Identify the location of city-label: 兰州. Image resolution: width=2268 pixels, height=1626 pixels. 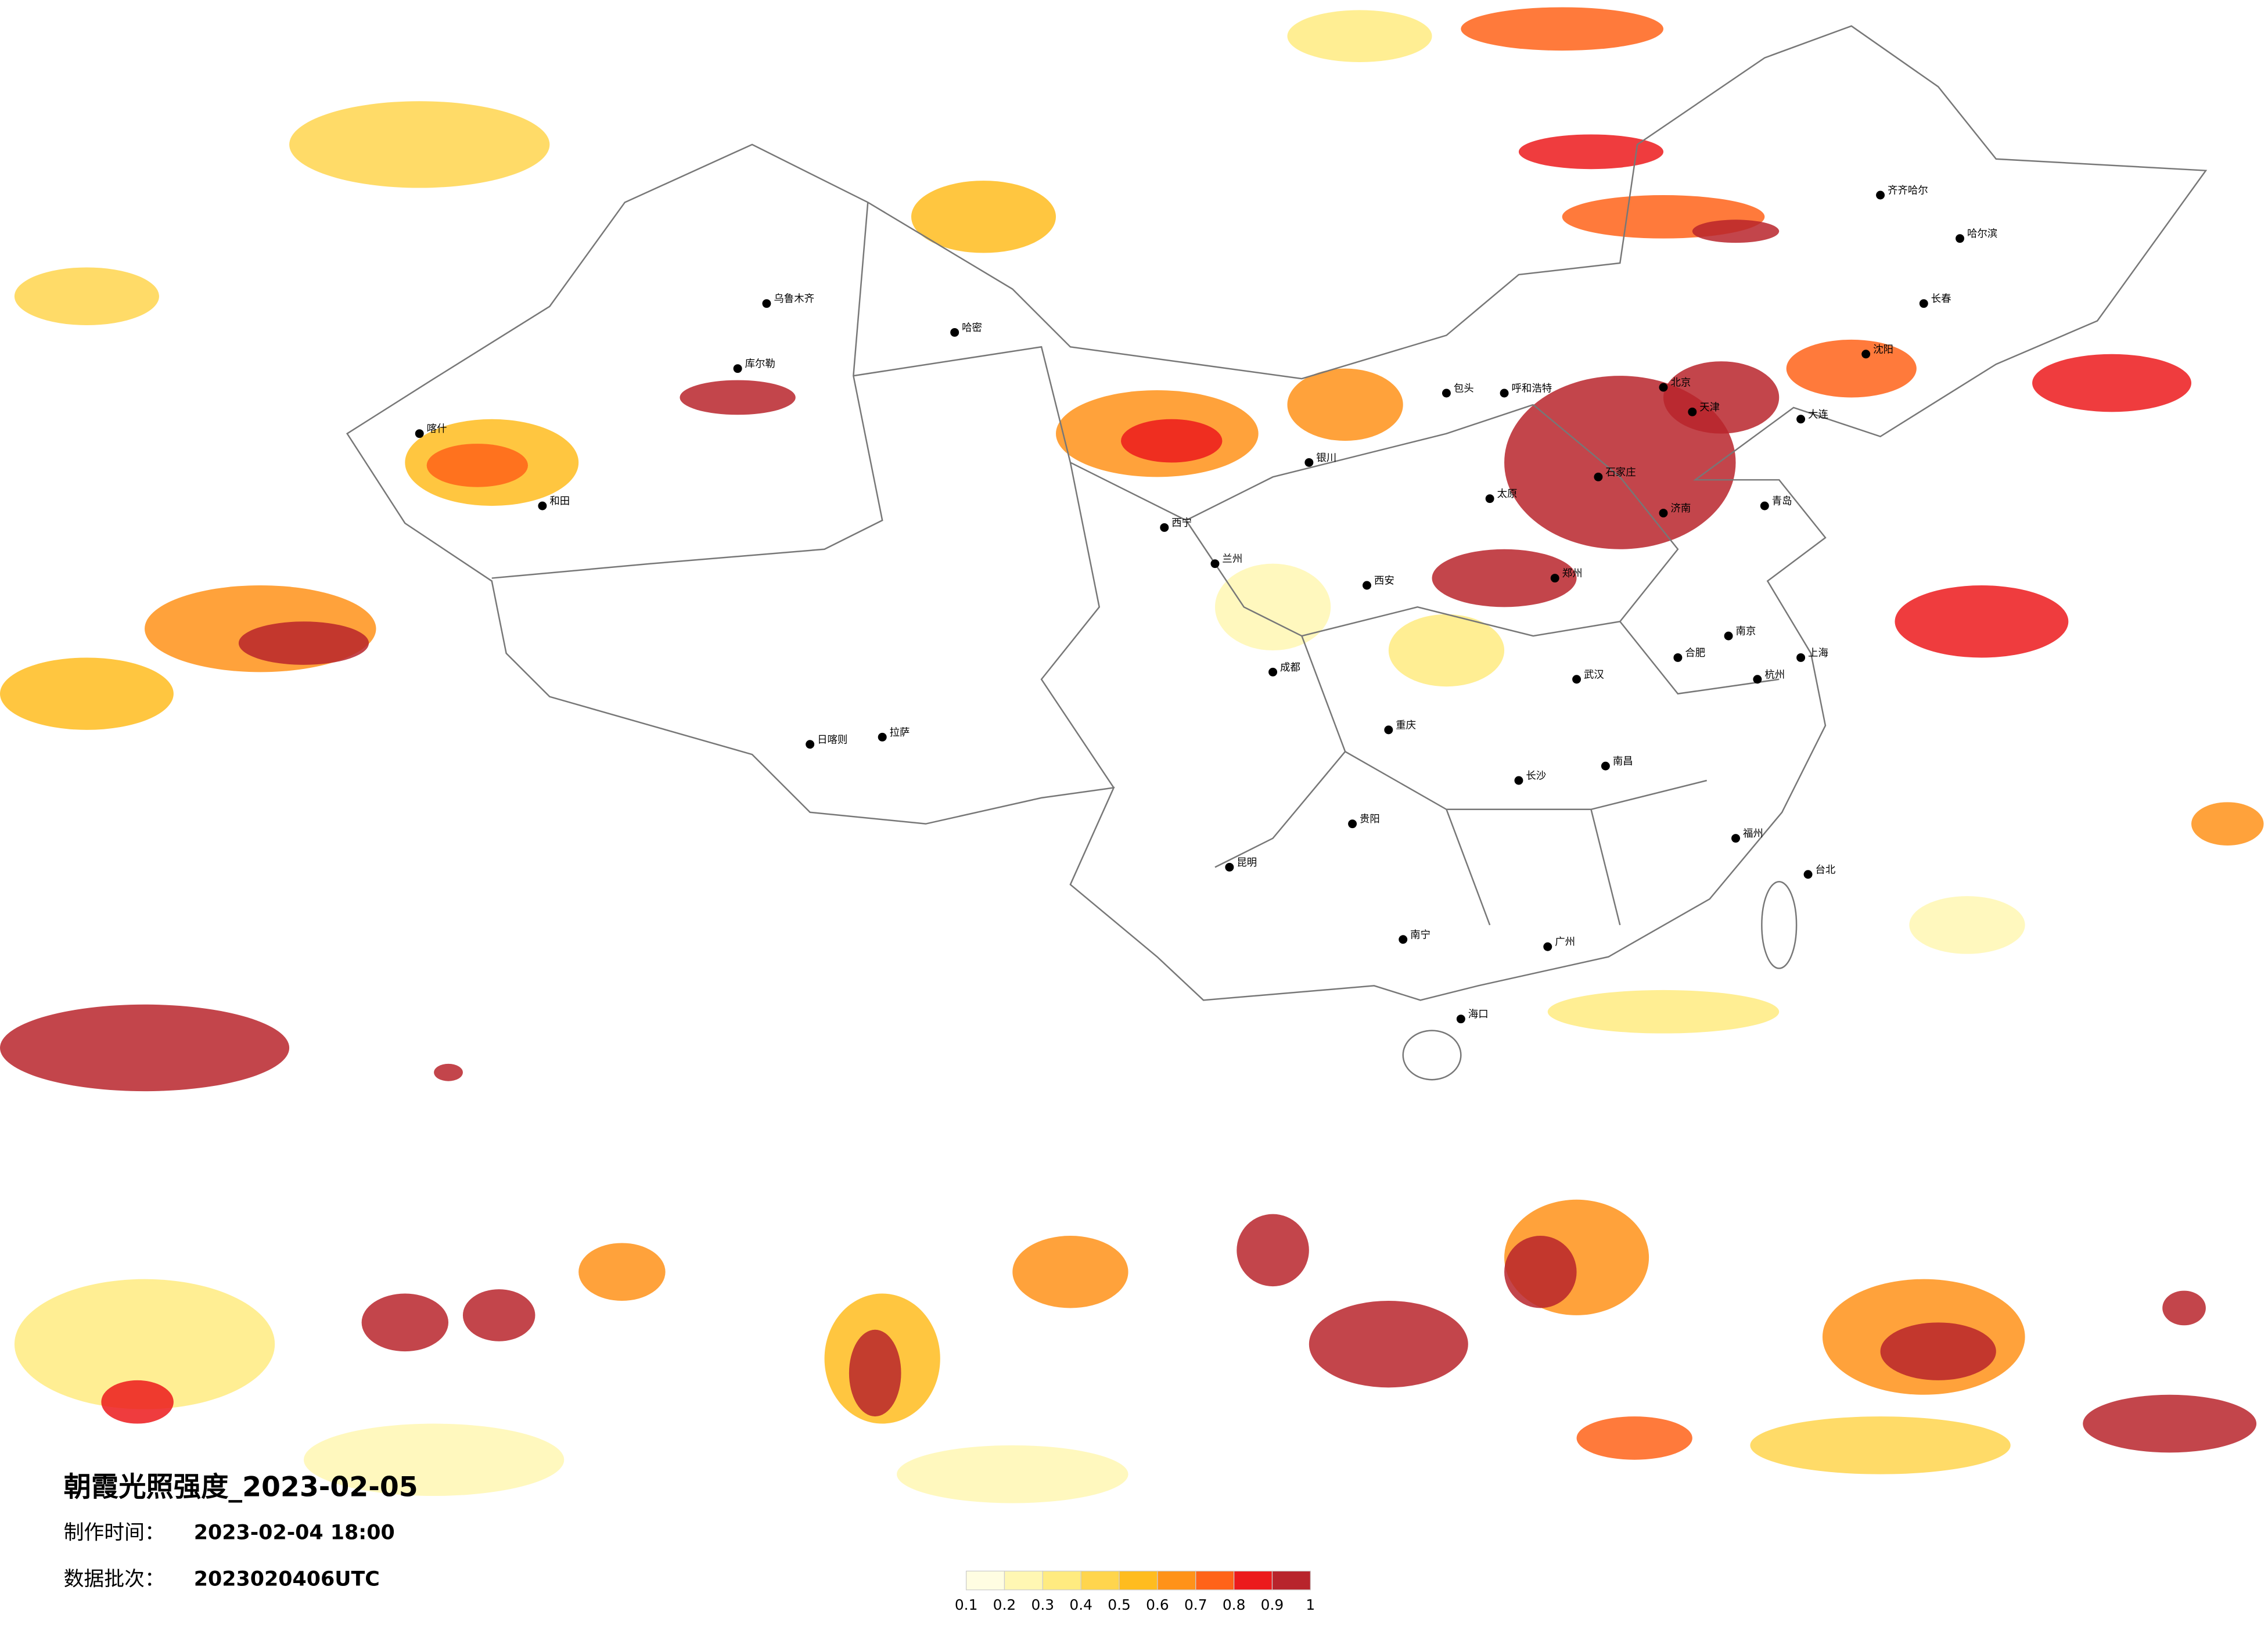
(1232, 559).